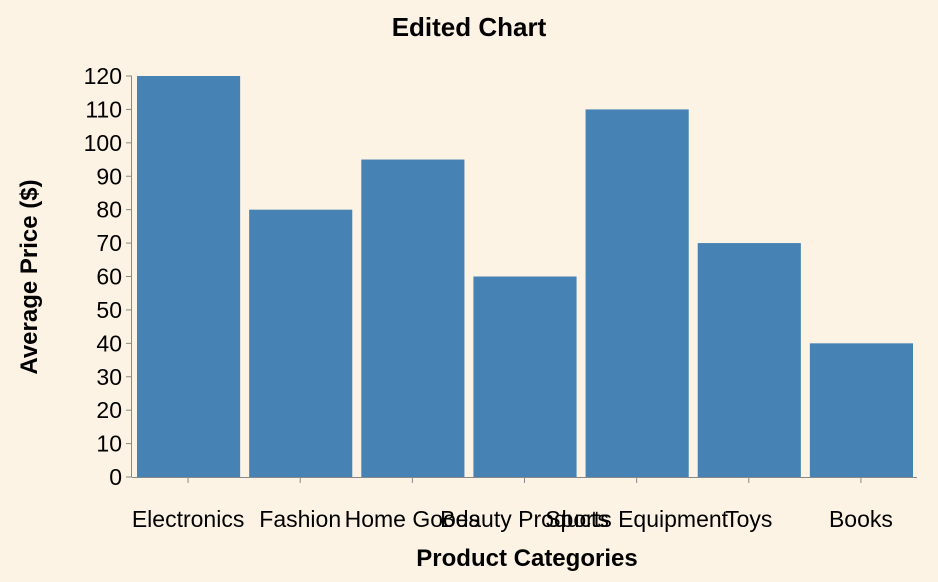 Image resolution: width=938 pixels, height=582 pixels. Describe the element at coordinates (469, 27) in the screenshot. I see `chart-title: Edited Chart` at that location.